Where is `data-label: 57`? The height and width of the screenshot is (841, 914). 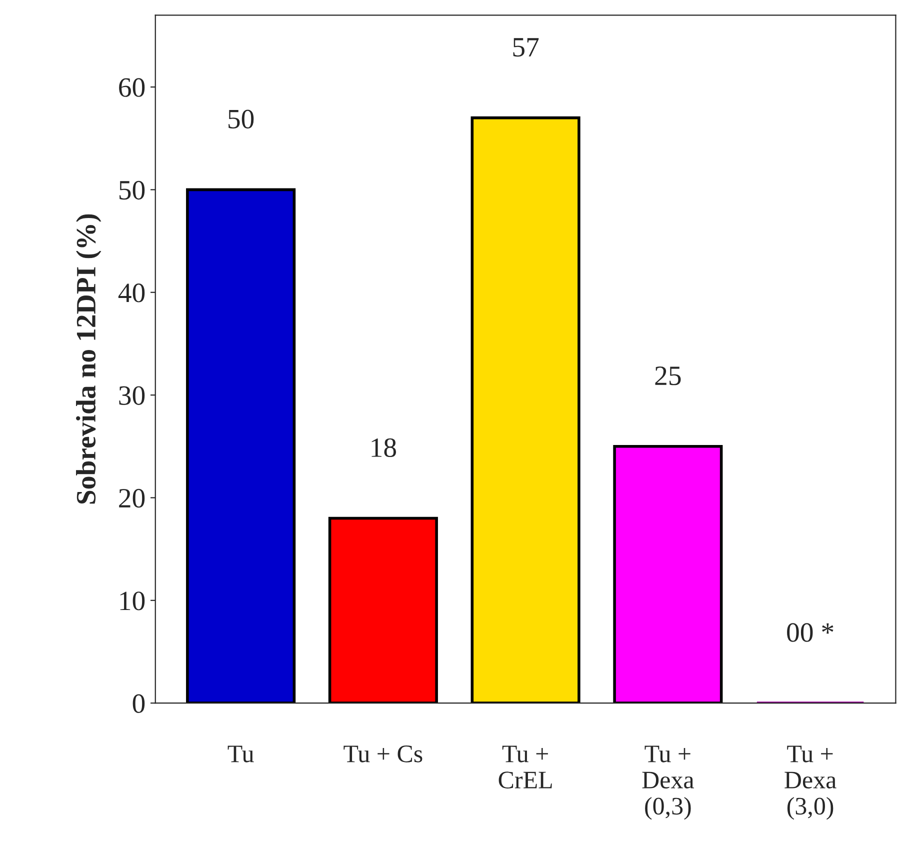
data-label: 57 is located at coordinates (526, 47).